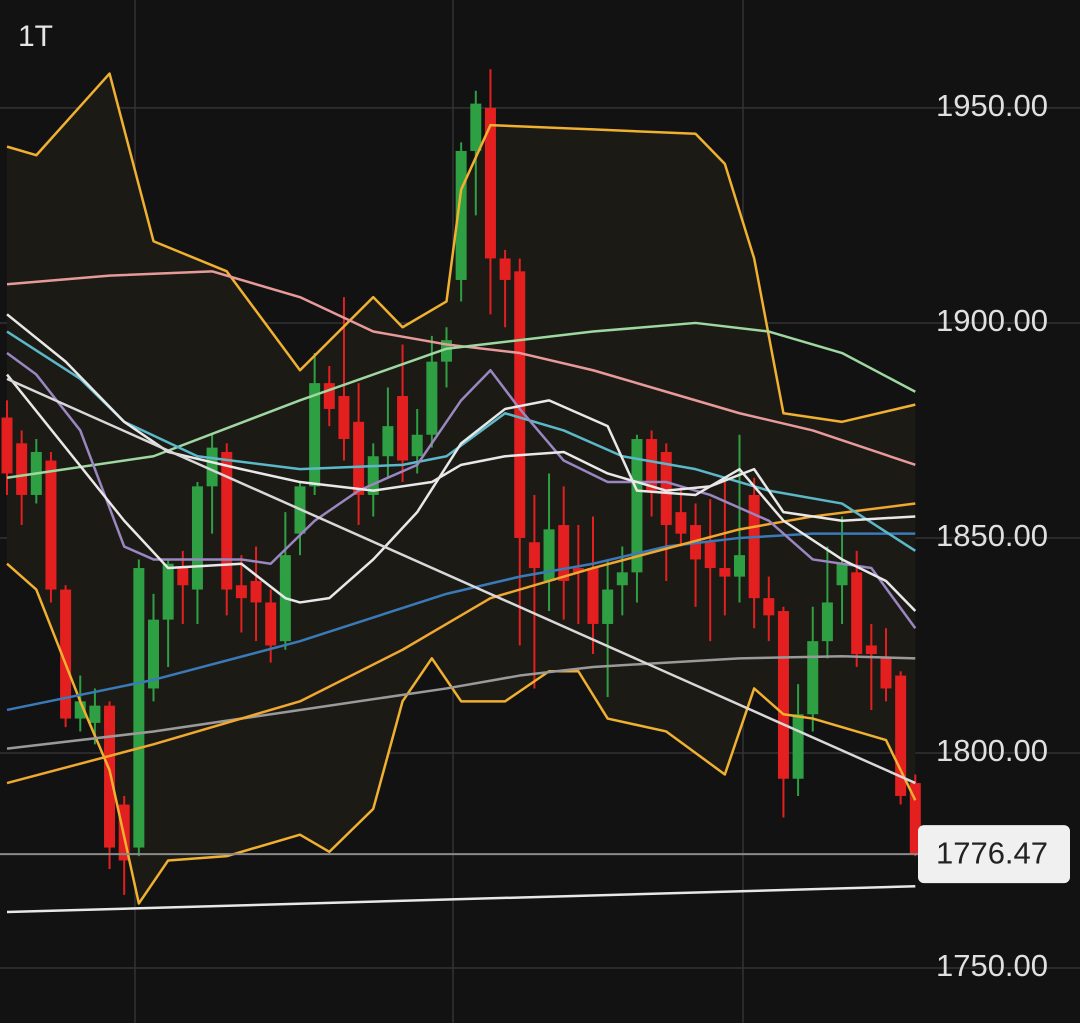 This screenshot has width=1080, height=1023. I want to click on last-price-tag, so click(994, 854).